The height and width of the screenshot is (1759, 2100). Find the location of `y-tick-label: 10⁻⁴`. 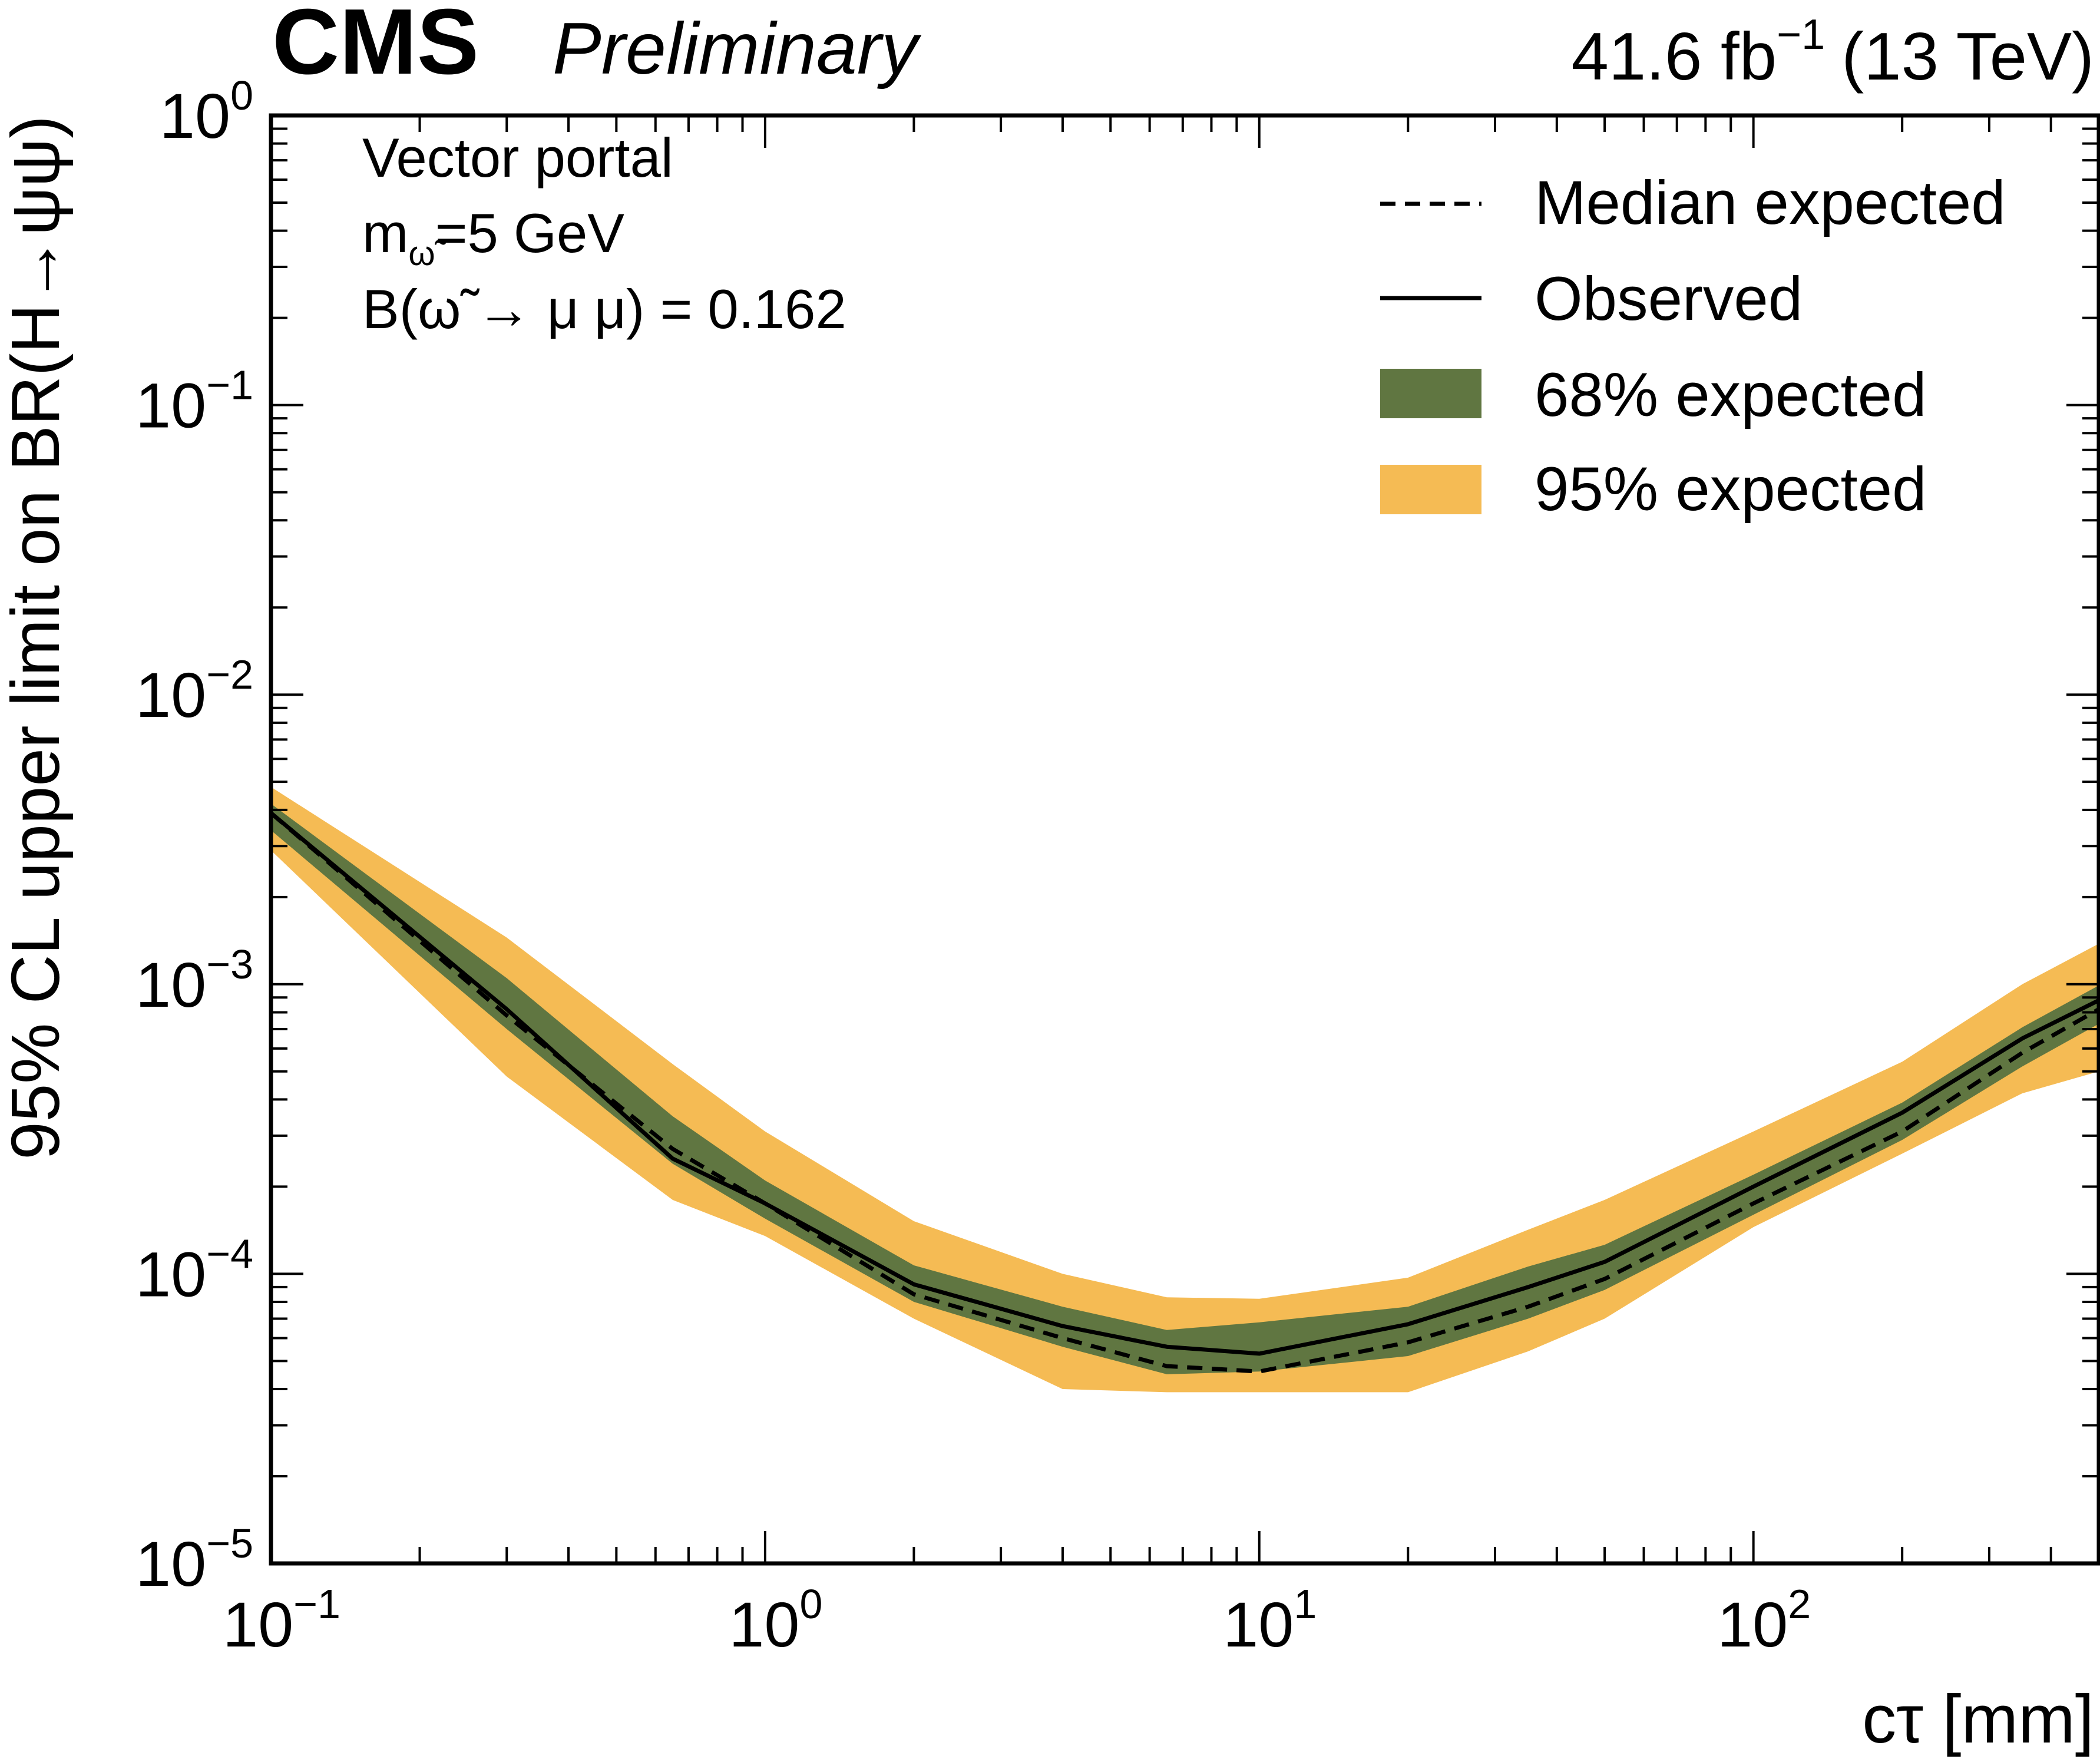

y-tick-label: 10⁻⁴ is located at coordinates (194, 1270).